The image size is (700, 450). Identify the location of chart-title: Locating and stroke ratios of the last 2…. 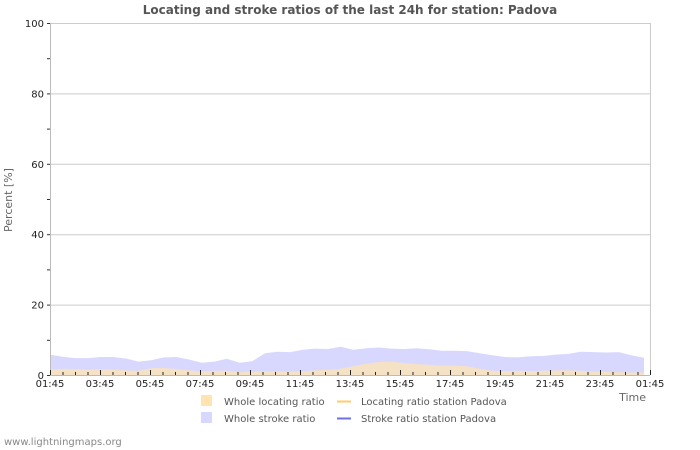
(350, 10).